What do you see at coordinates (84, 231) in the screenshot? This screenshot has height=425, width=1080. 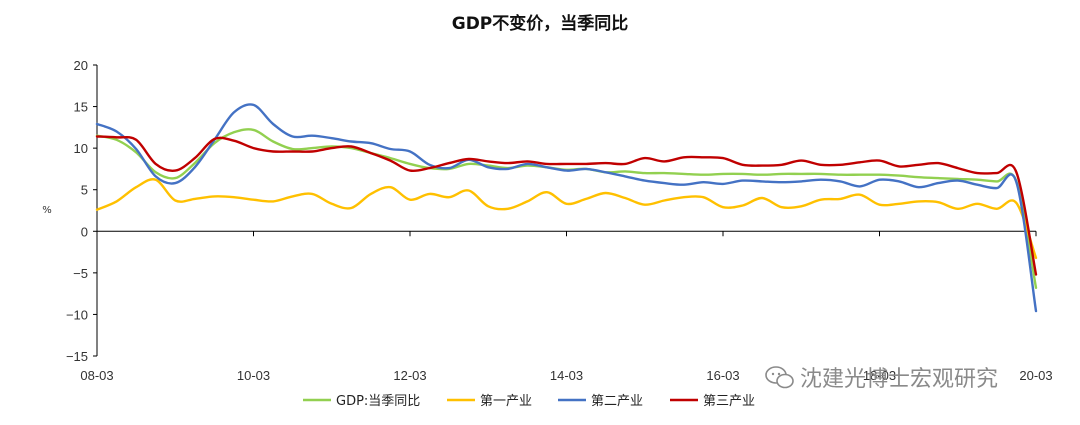 I see `y-tick-label: 0` at bounding box center [84, 231].